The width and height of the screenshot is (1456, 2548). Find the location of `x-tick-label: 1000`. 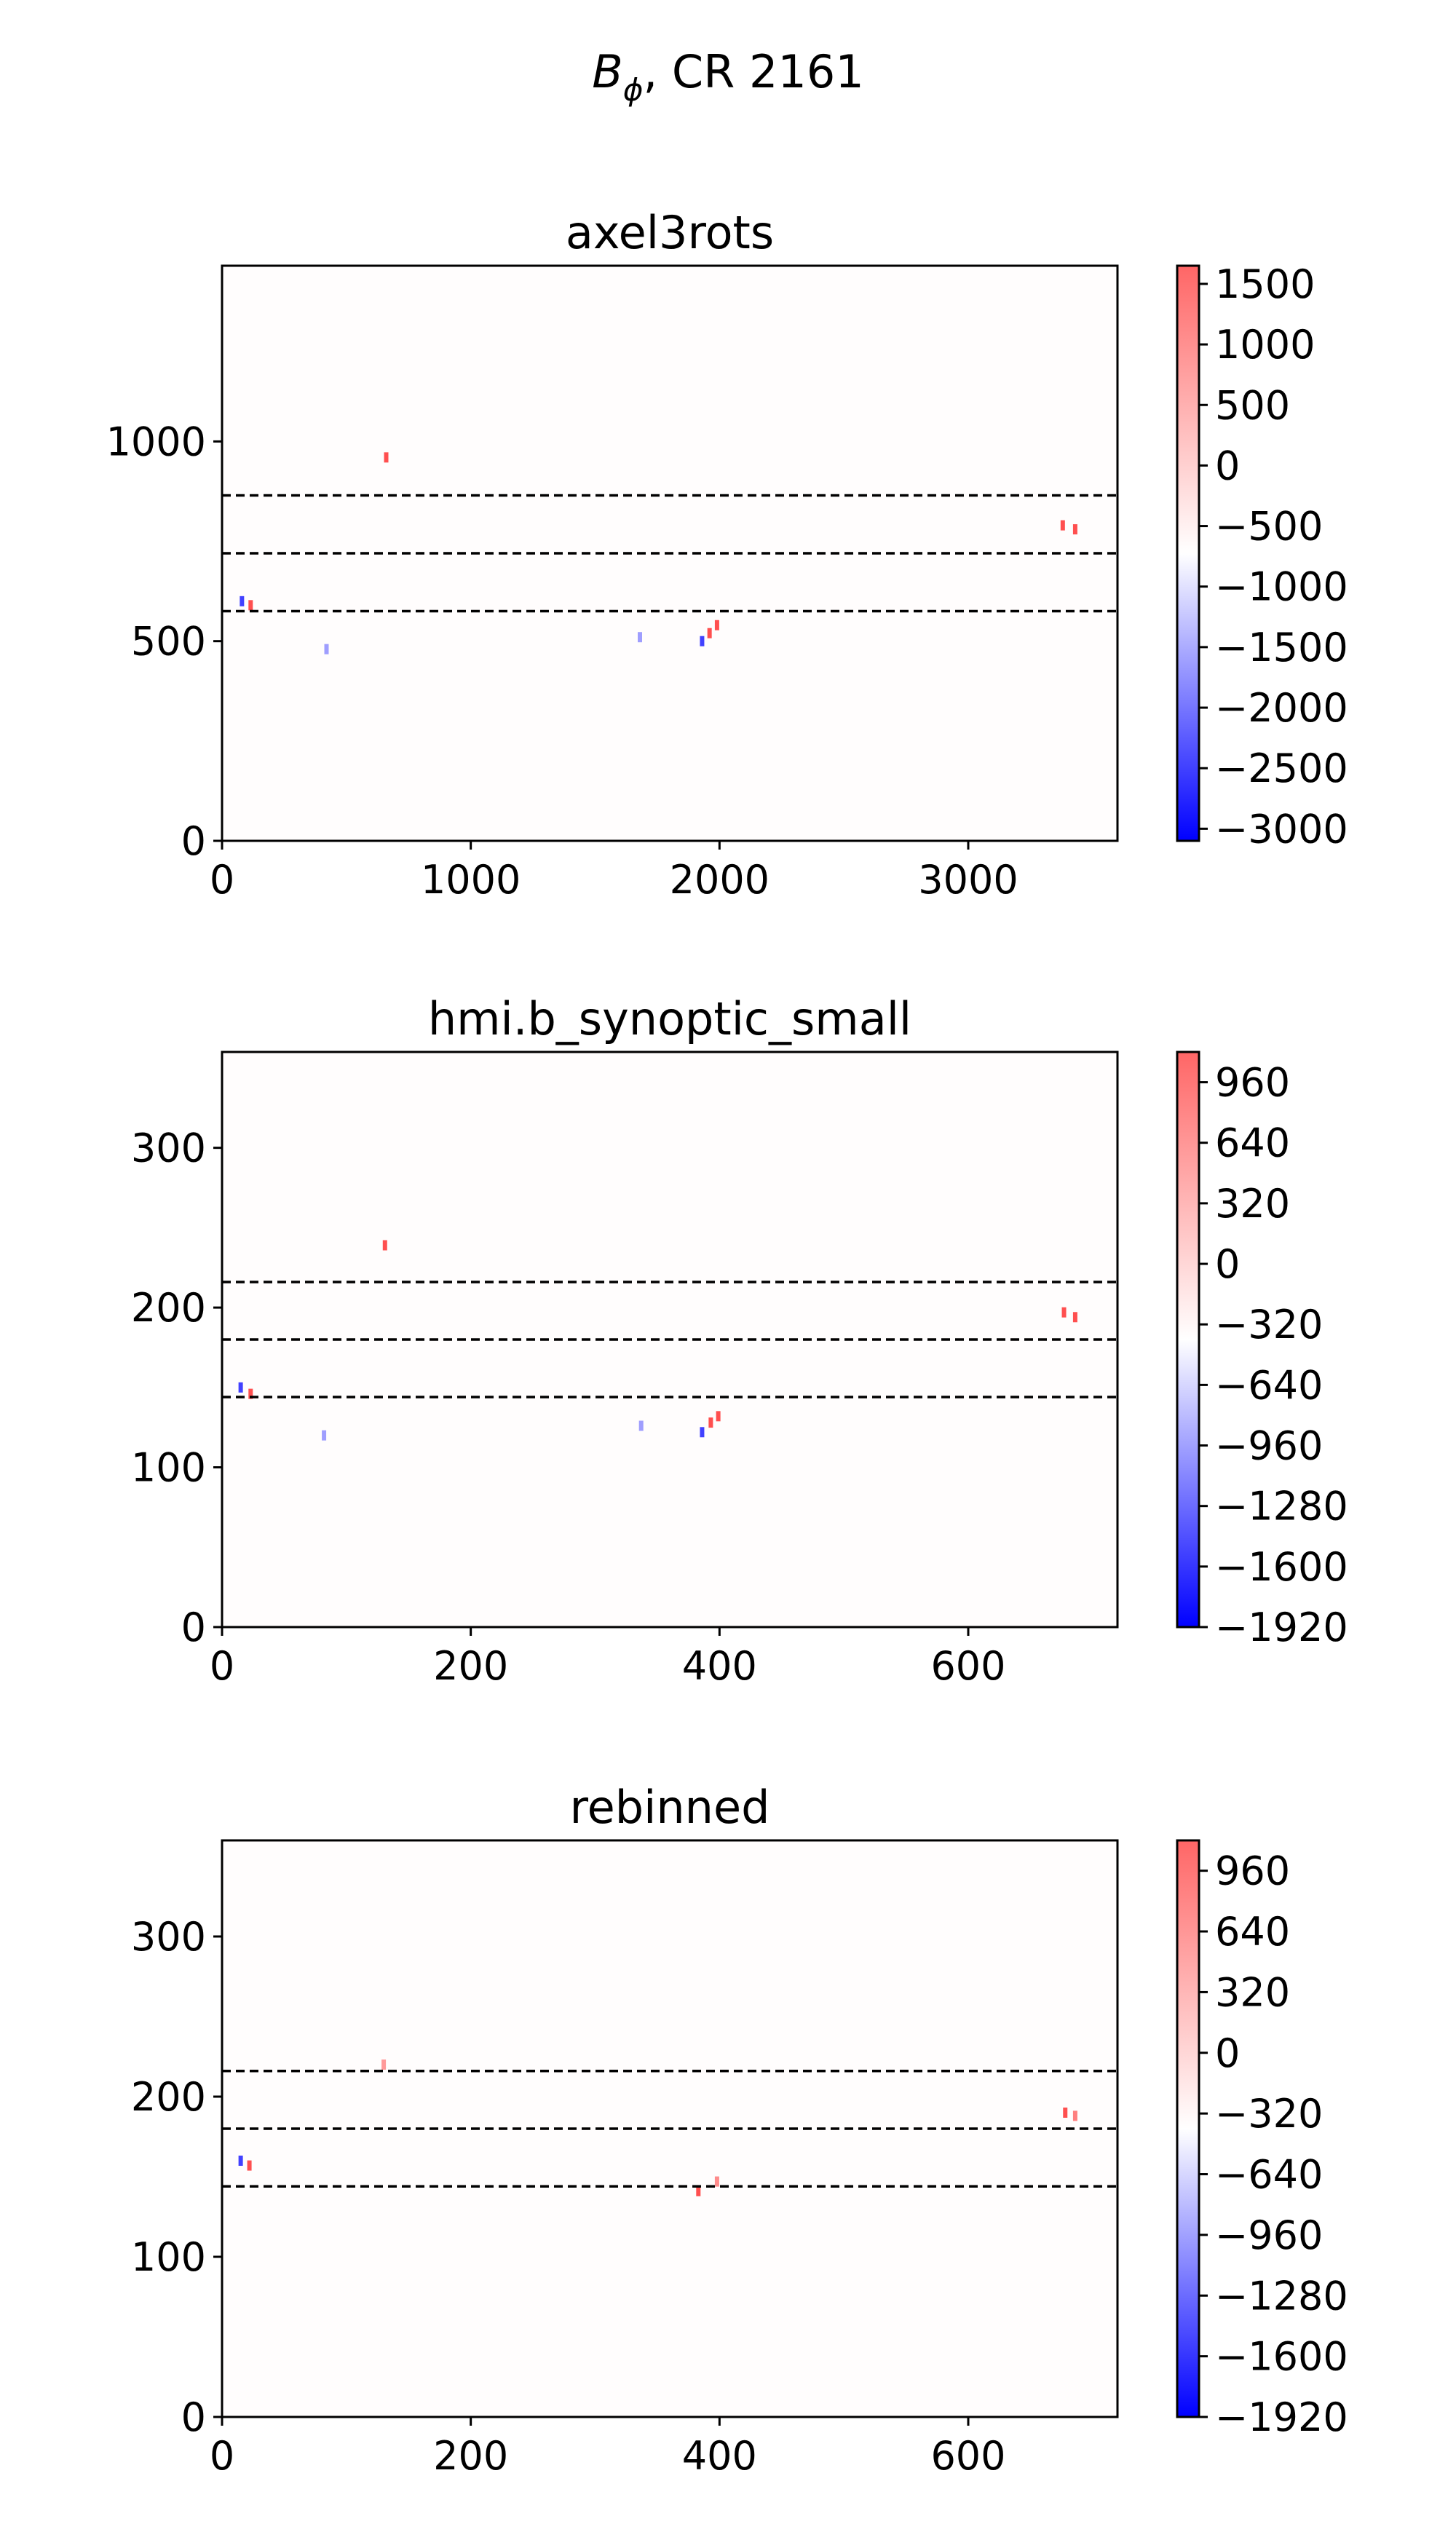

x-tick-label: 1000 is located at coordinates (471, 880).